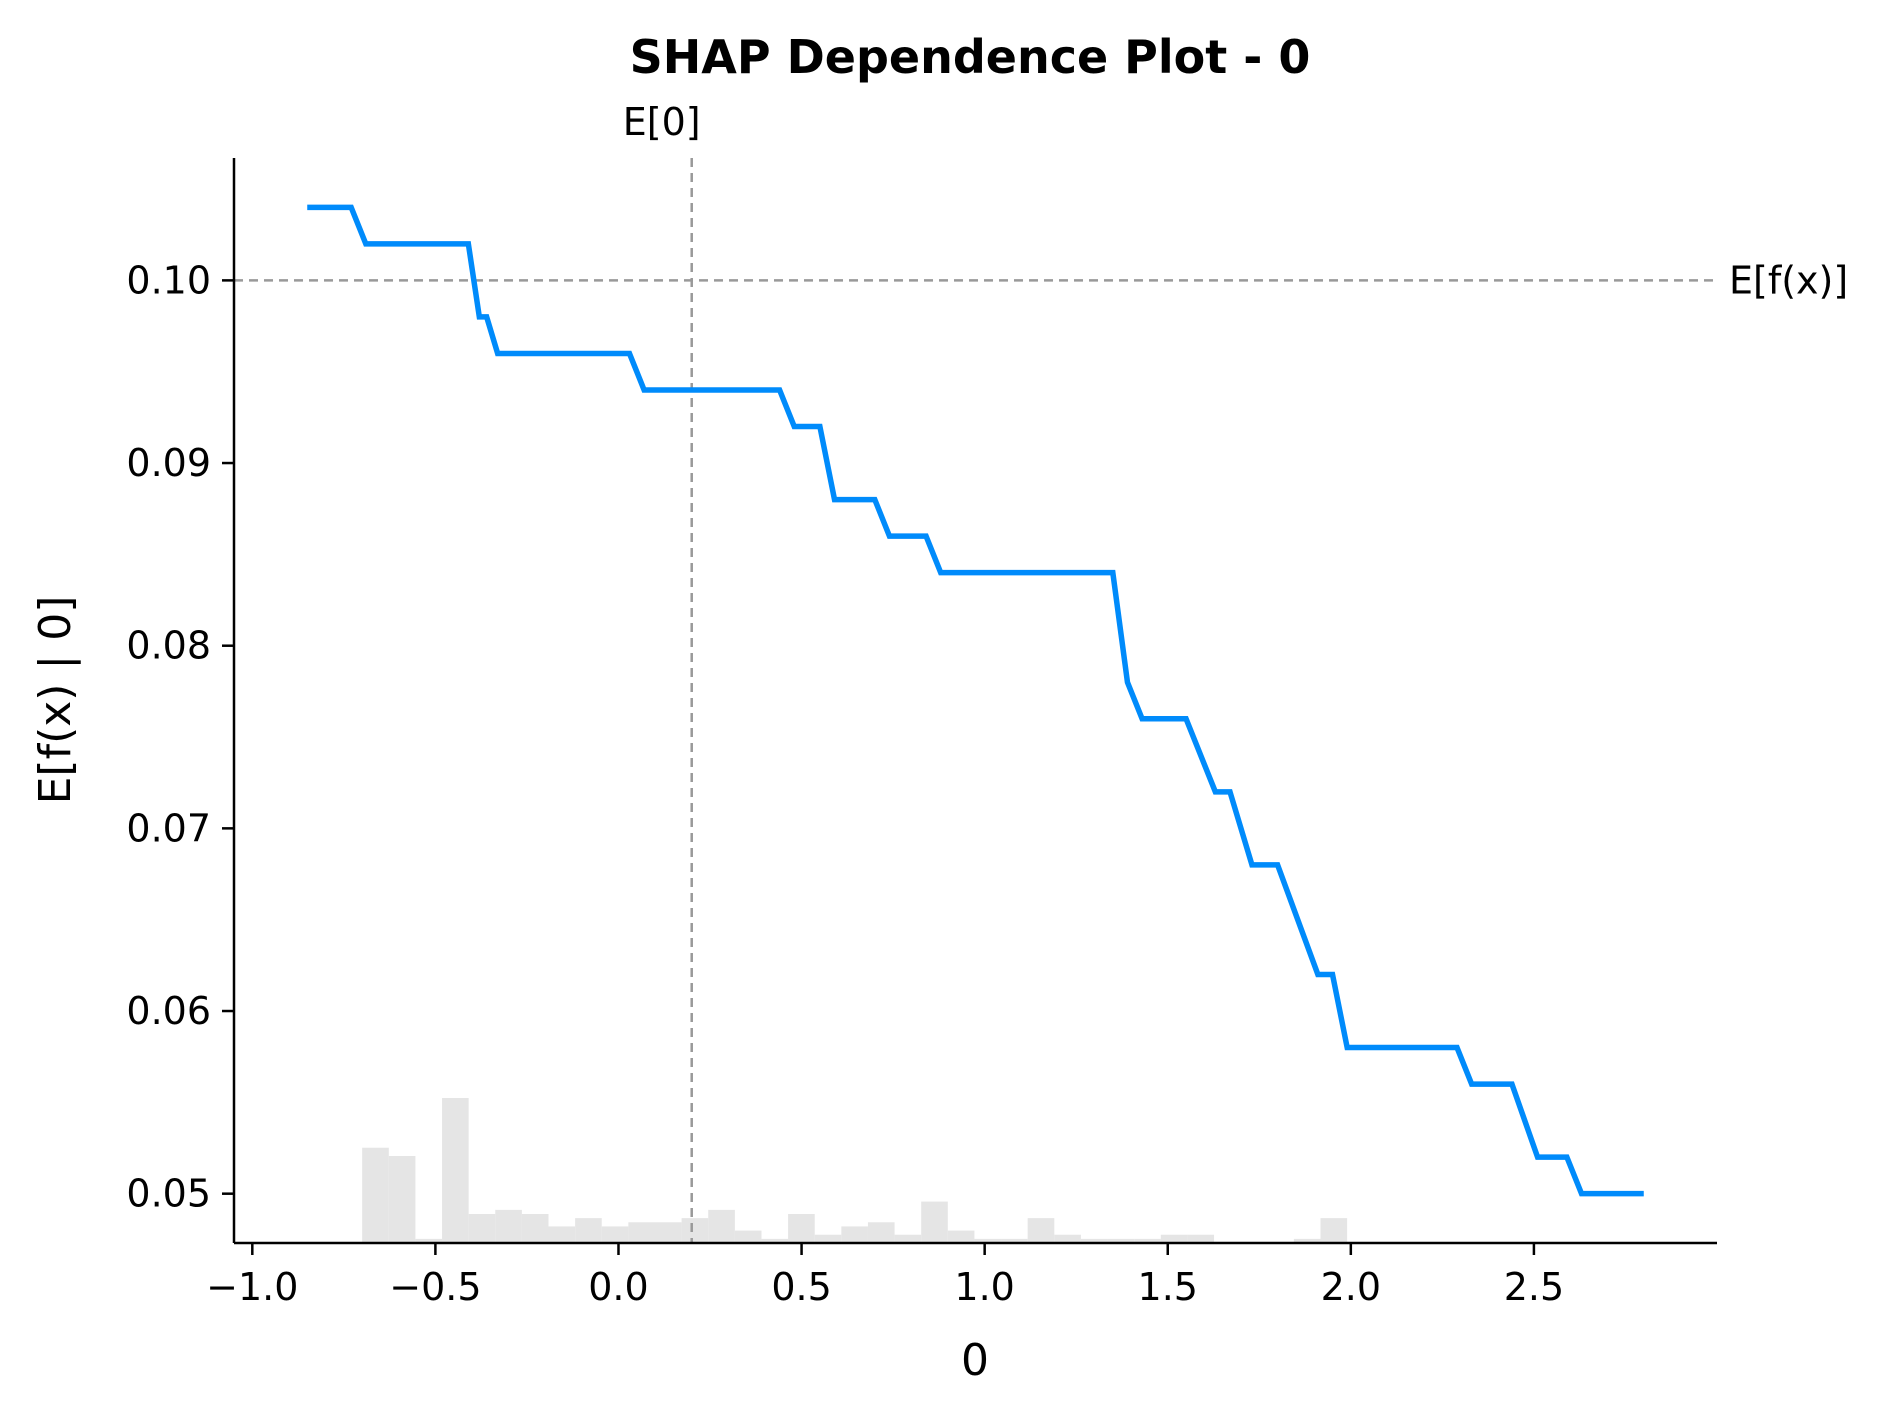  I want to click on x-tick-label: 1.0, so click(984, 1287).